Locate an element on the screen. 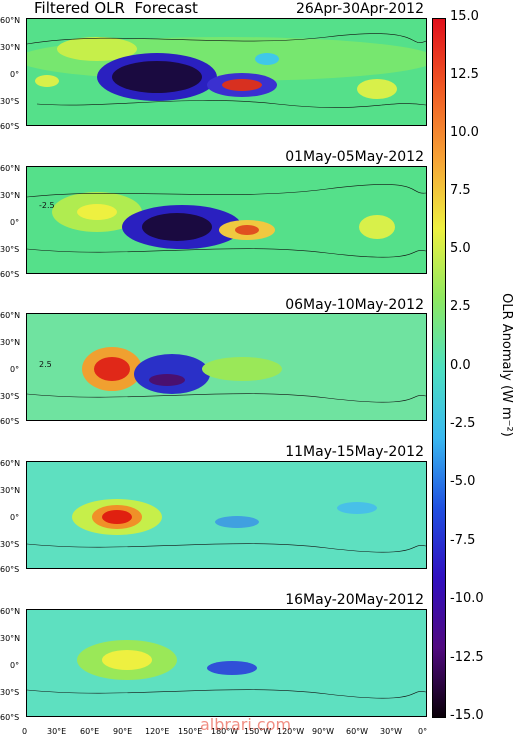 This screenshot has width=521, height=736. colorbar-tick: 7.5 is located at coordinates (460, 190).